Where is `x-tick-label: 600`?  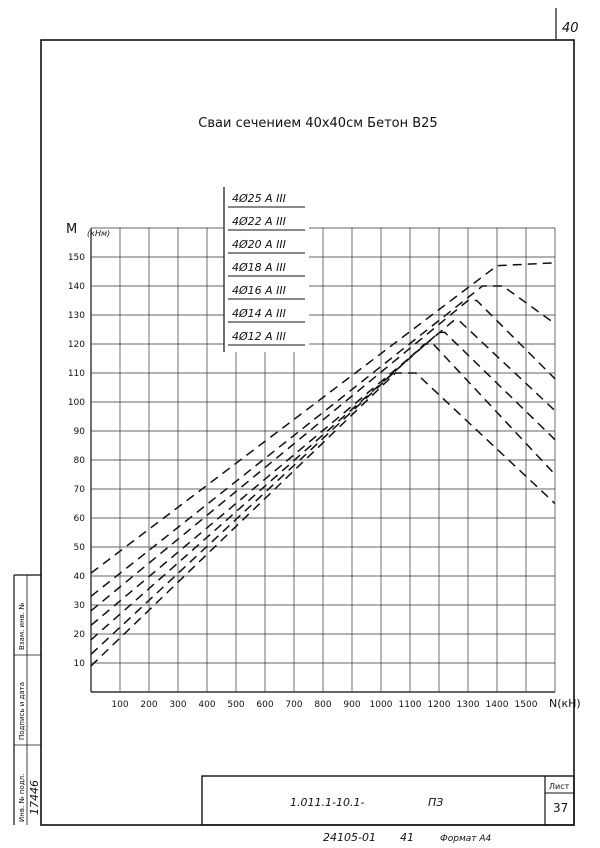
x-tick-label: 600 is located at coordinates (264, 705).